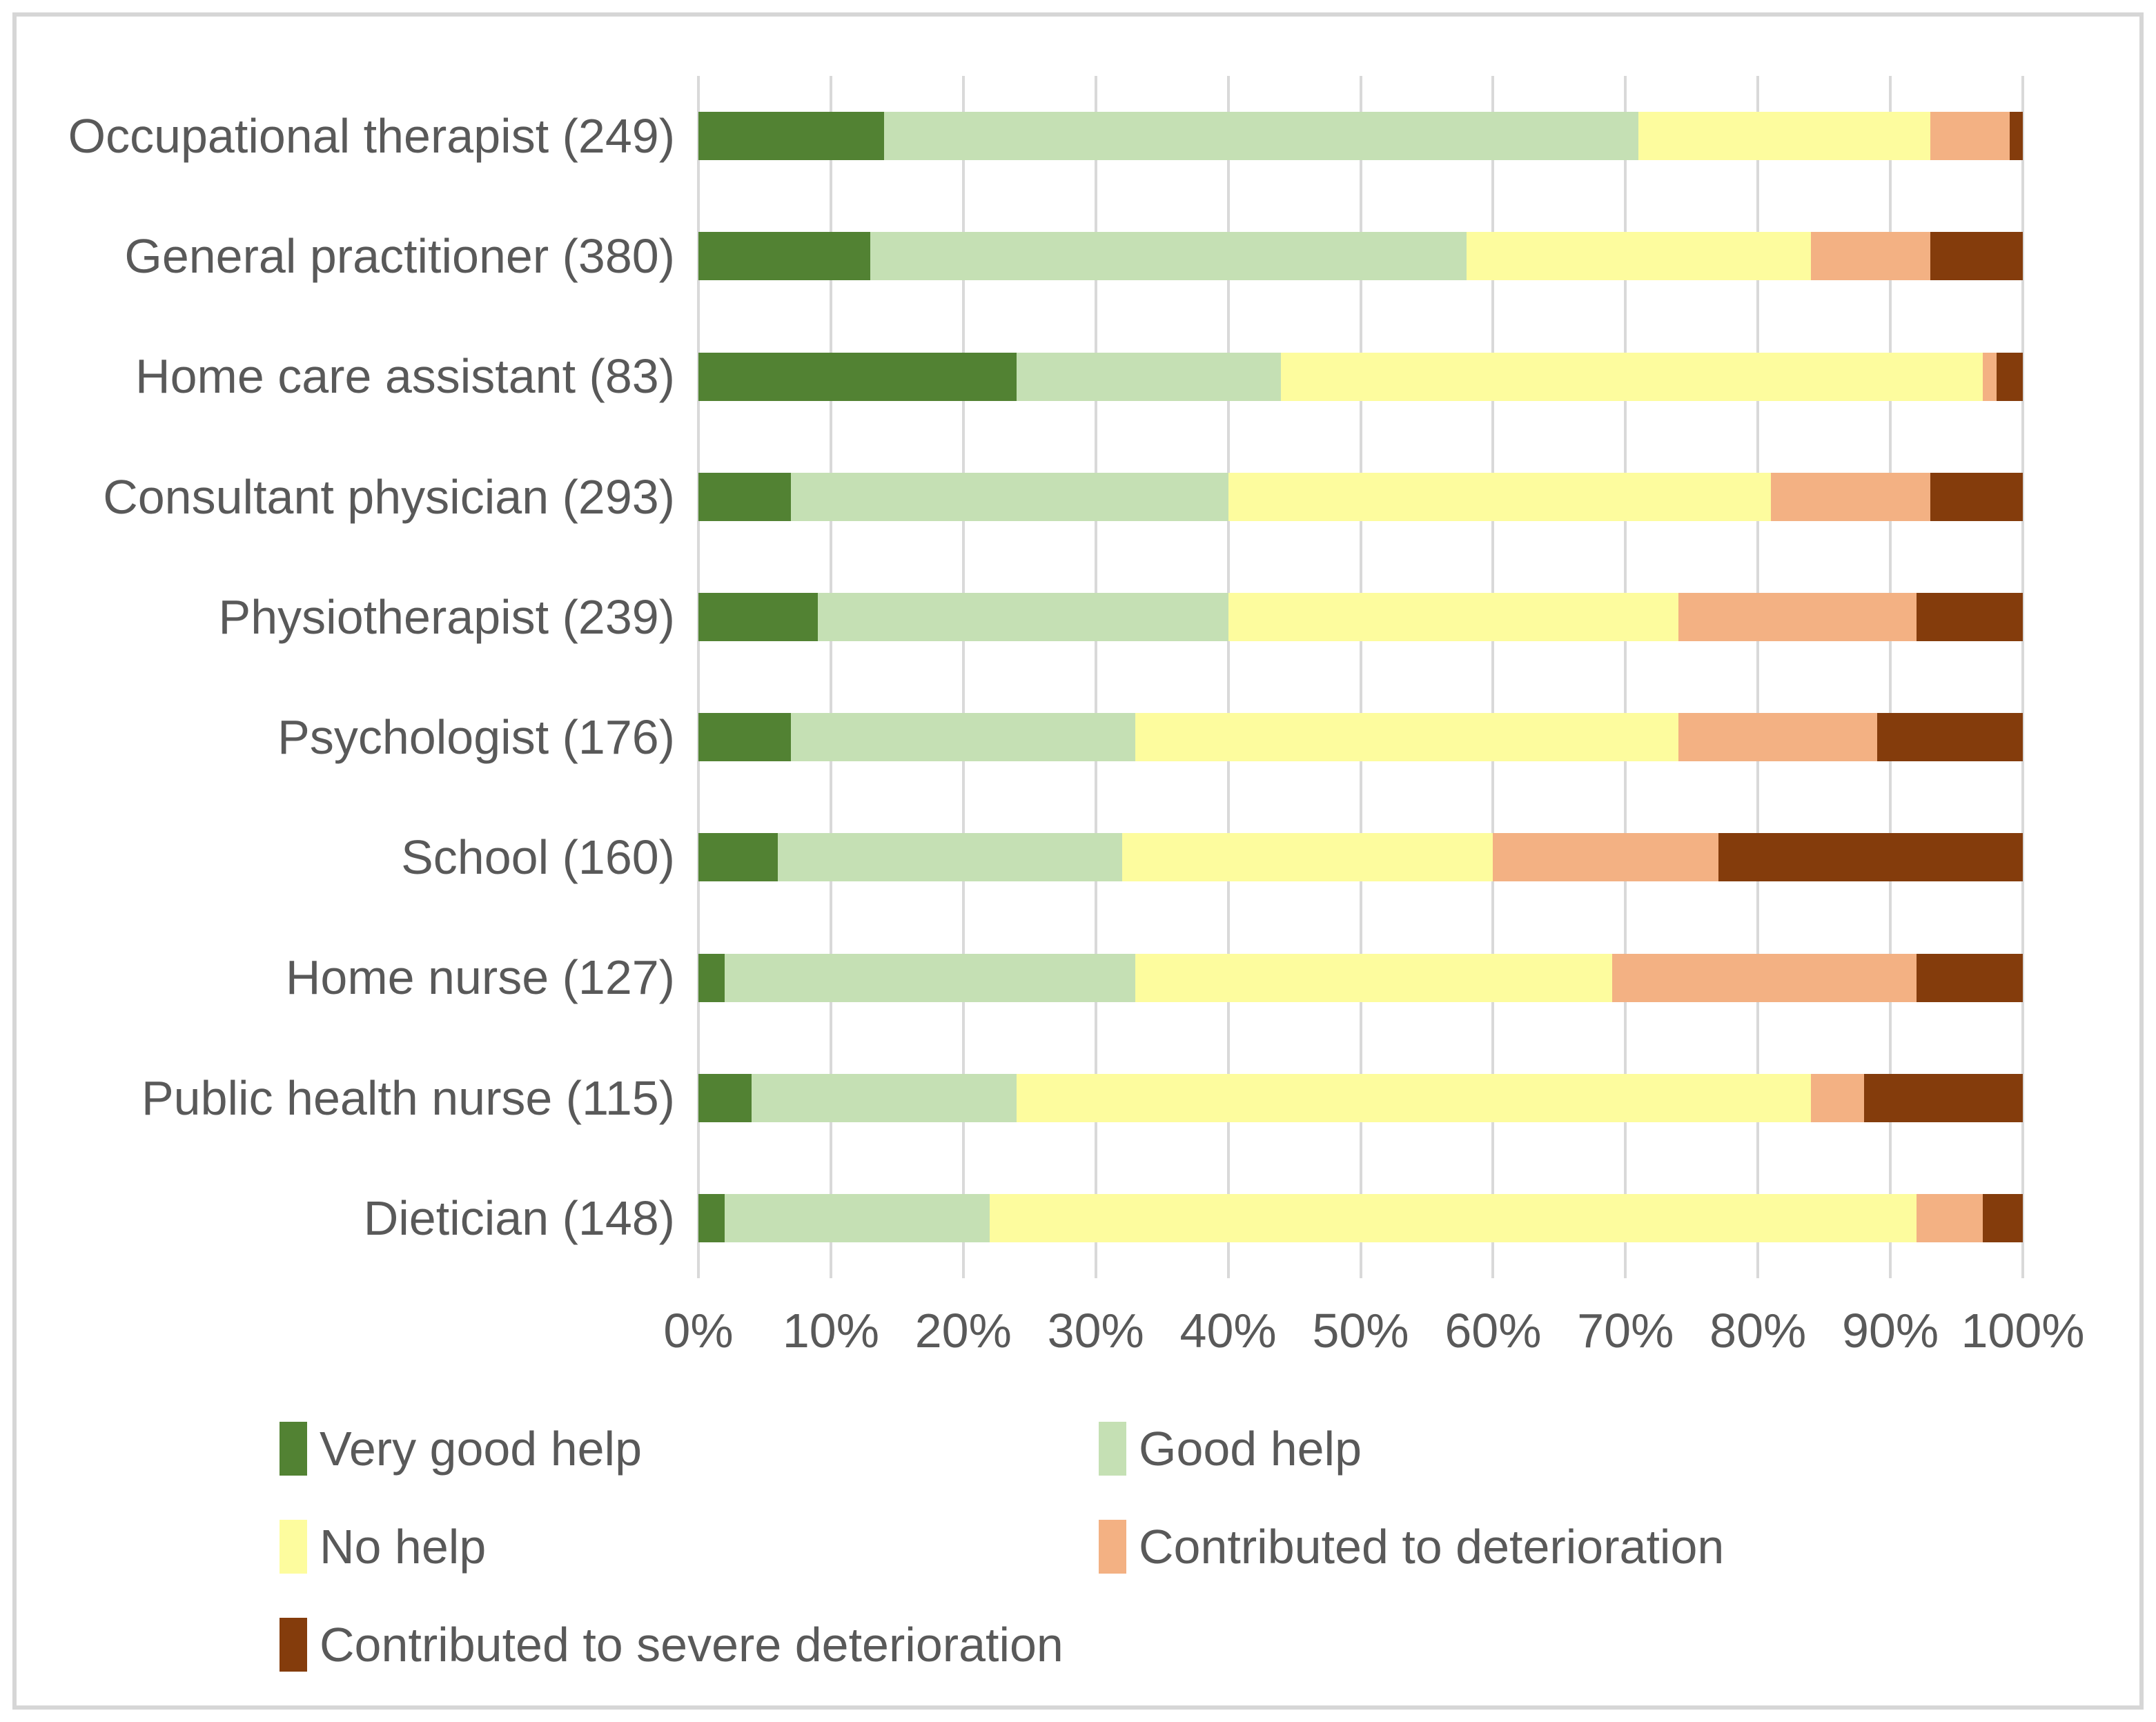 The image size is (2156, 1722). I want to click on category-label: Public health nurse (115), so click(408, 1097).